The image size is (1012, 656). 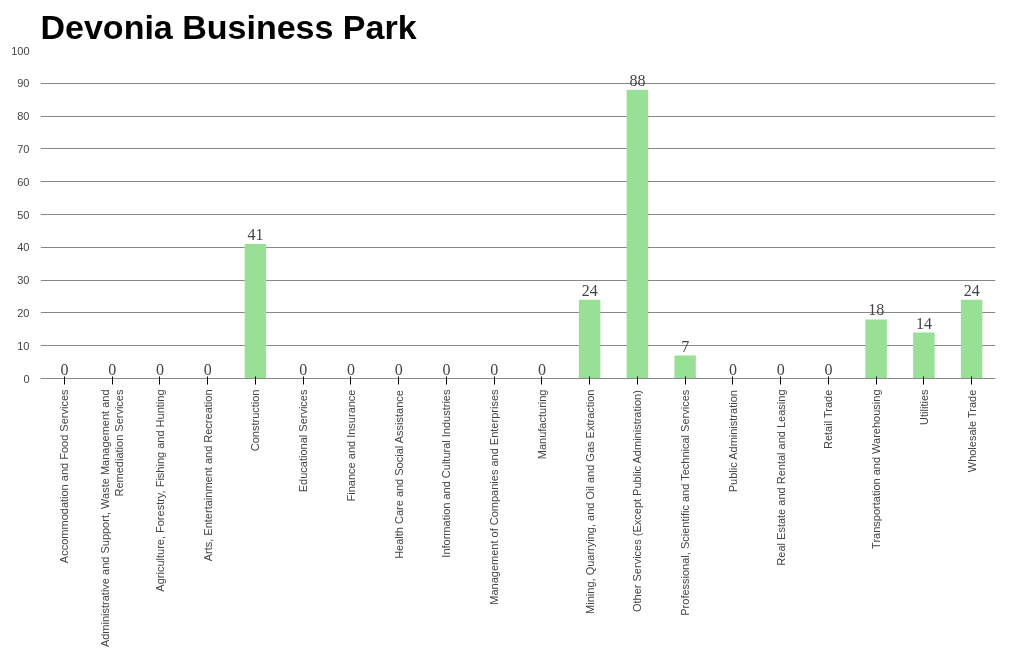 I want to click on x-tick-label: Manufacturing, so click(x=541, y=424).